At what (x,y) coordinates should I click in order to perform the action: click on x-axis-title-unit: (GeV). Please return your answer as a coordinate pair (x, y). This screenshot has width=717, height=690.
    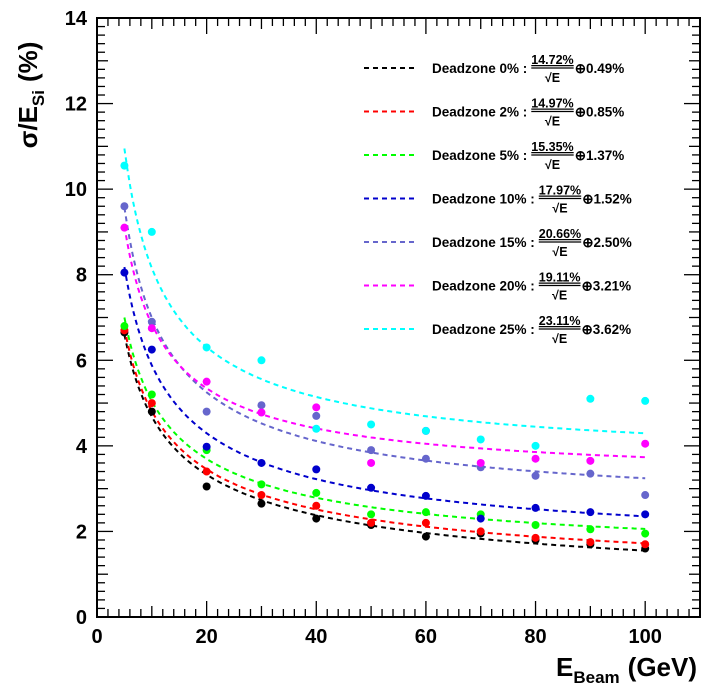
    Looking at the image, I should click on (662, 667).